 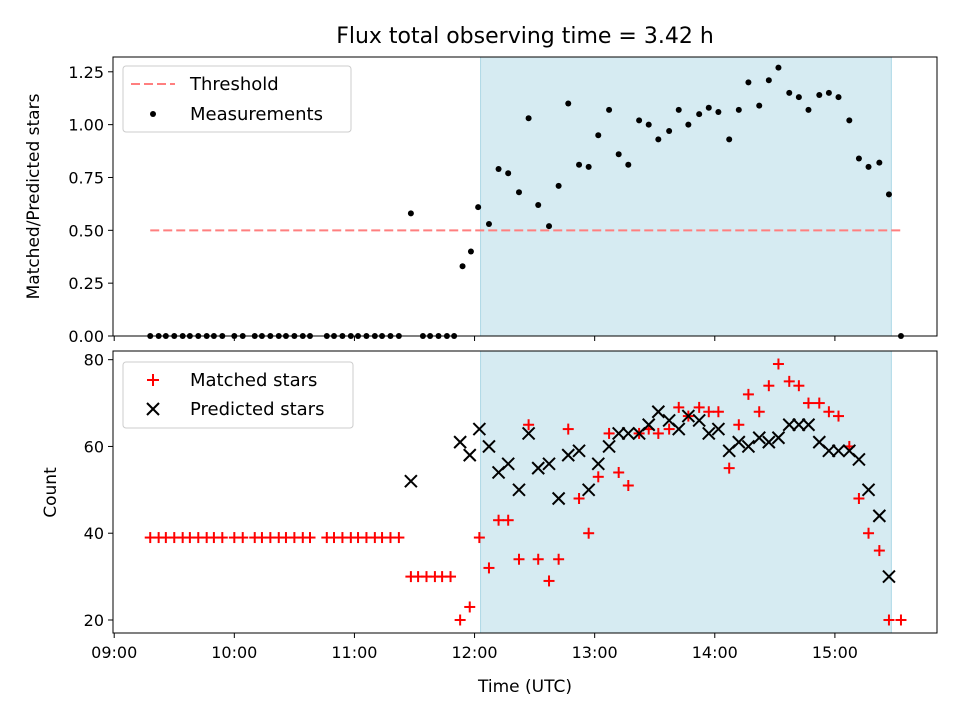 I want to click on bottom-ytick-label: 80, so click(x=94, y=360).